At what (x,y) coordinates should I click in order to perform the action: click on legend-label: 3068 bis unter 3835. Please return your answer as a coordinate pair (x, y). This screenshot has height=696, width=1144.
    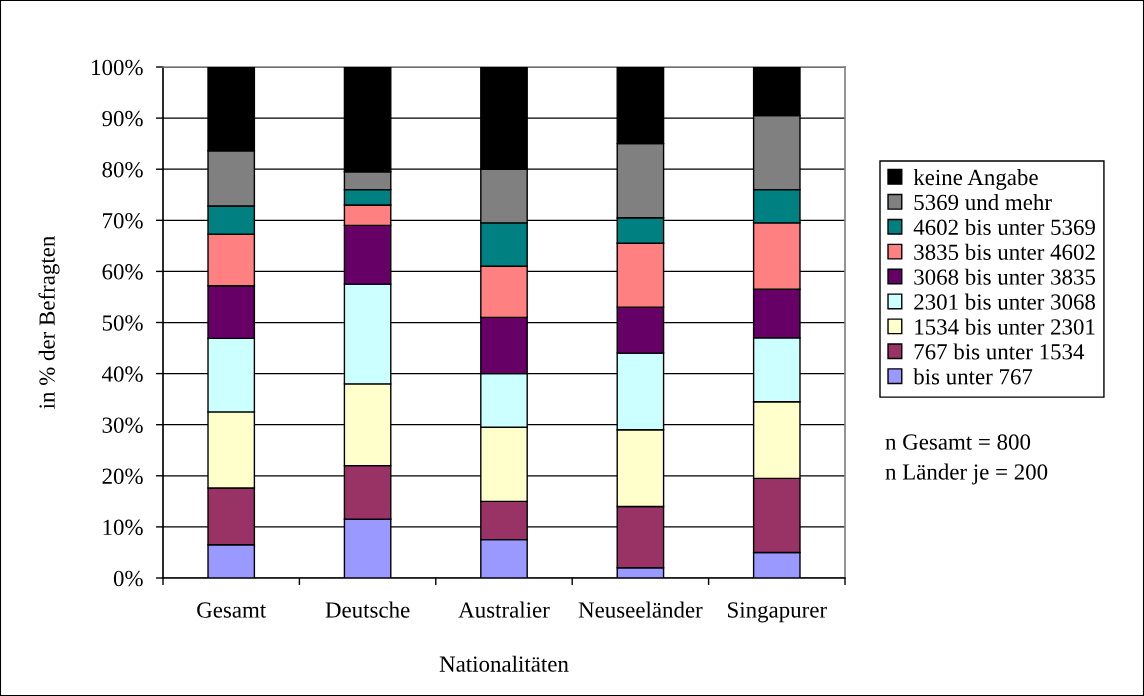
    Looking at the image, I should click on (1005, 276).